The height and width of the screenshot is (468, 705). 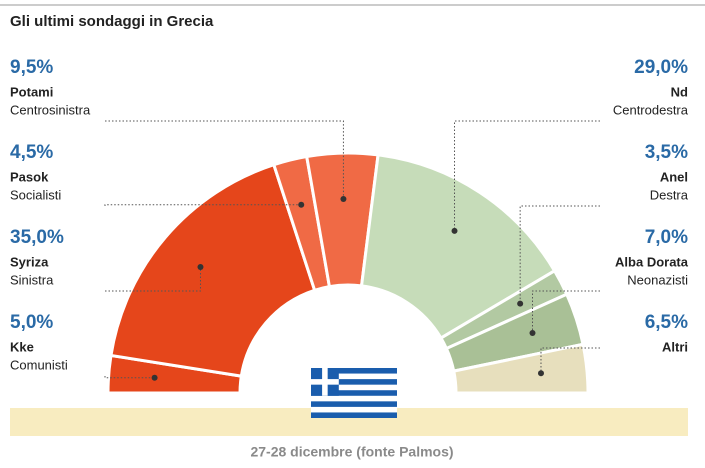 I want to click on value-label: 3,5%, so click(x=666, y=152).